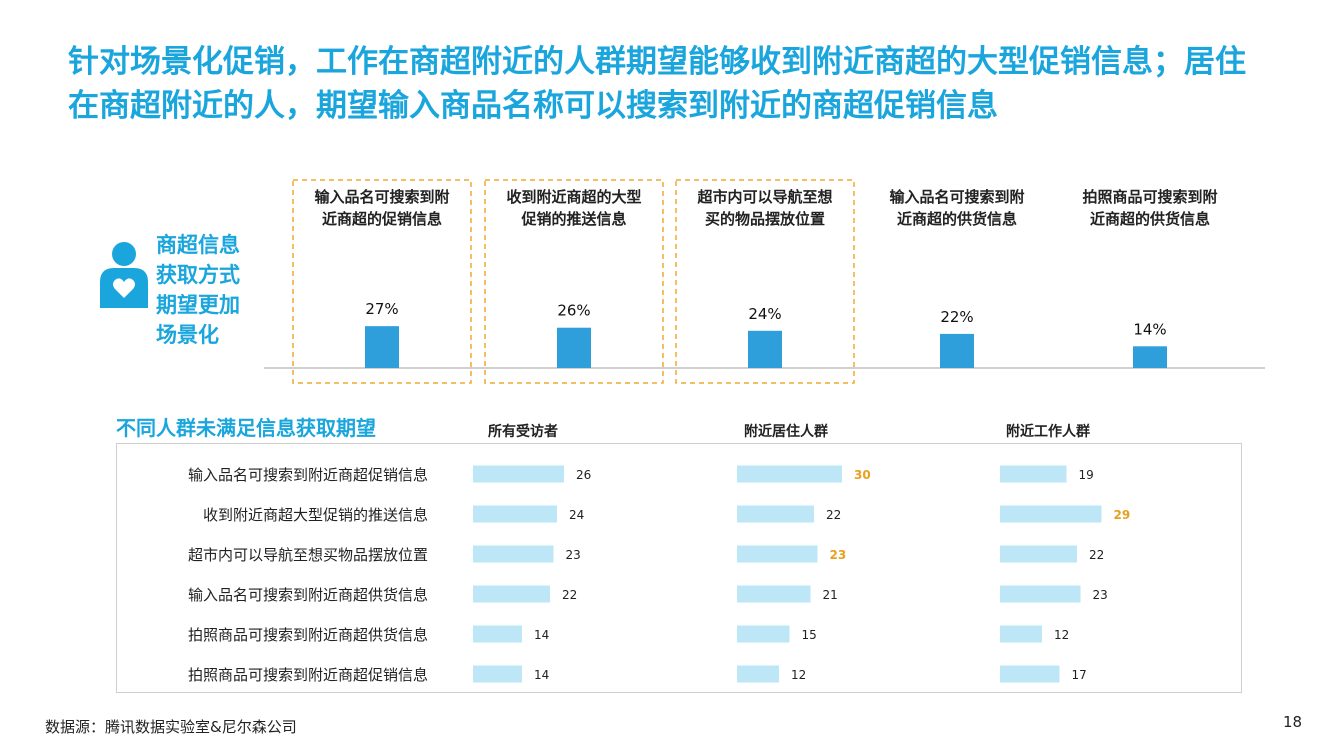 The width and height of the screenshot is (1320, 743). What do you see at coordinates (765, 219) in the screenshot?
I see `category-label: 买的物品摆放位置` at bounding box center [765, 219].